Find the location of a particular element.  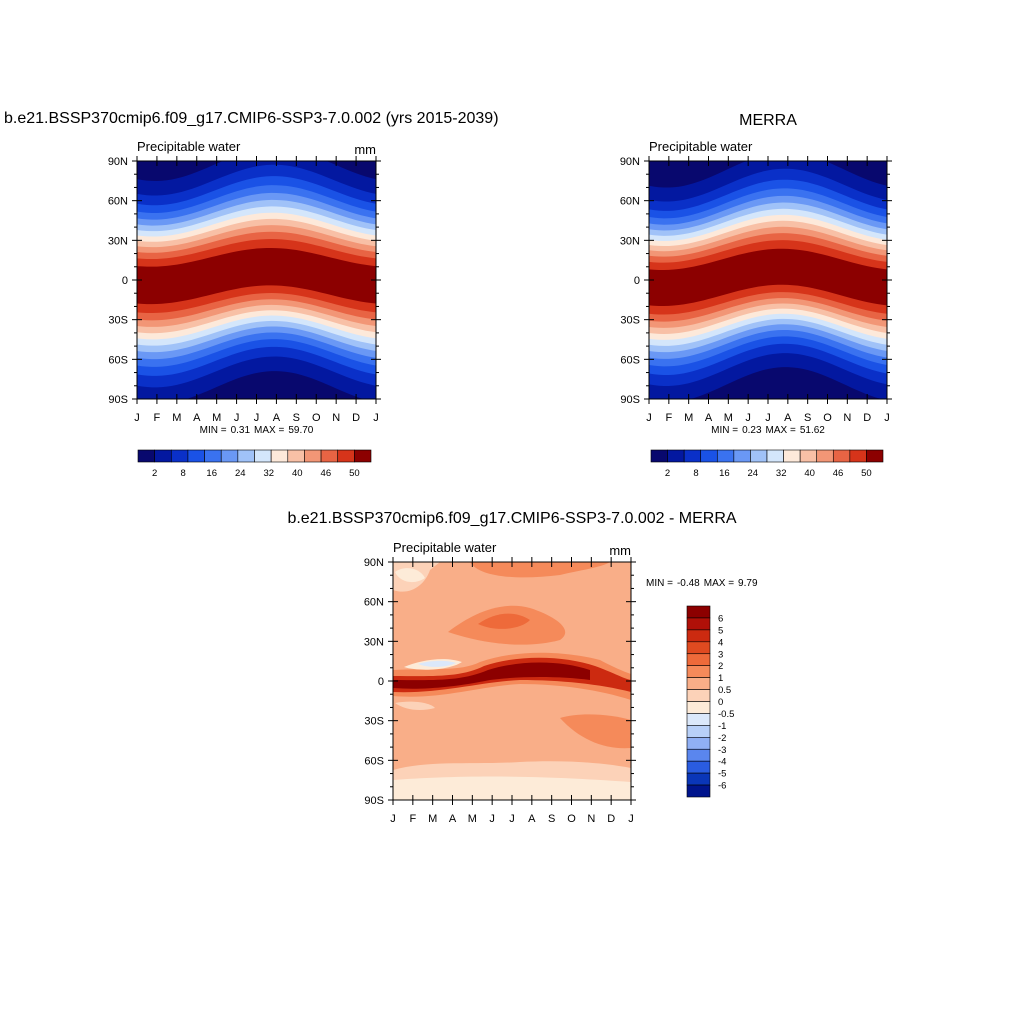

x-tick-label: O is located at coordinates (316, 418).